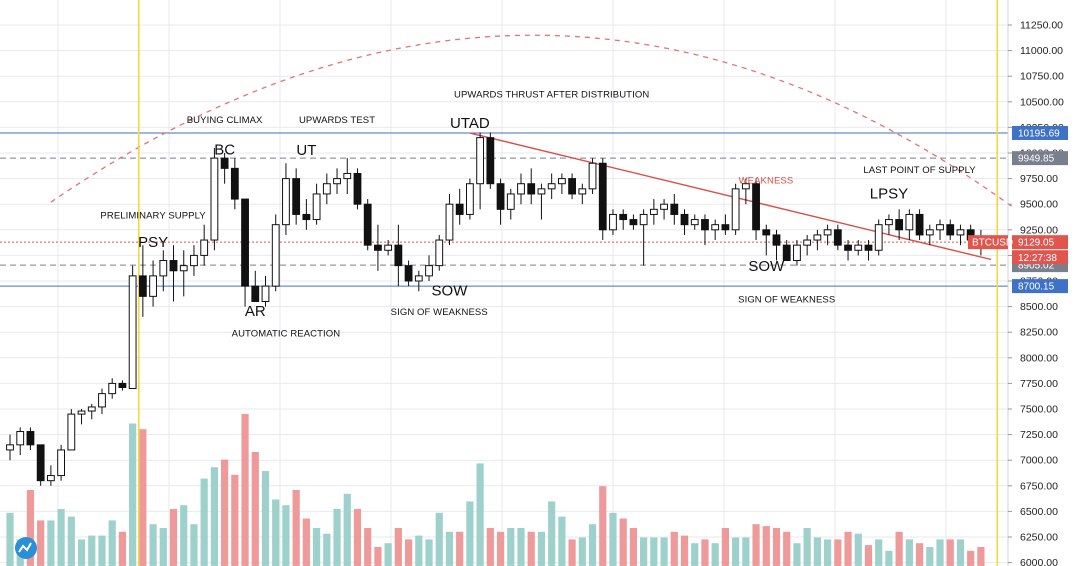 The height and width of the screenshot is (566, 1080). Describe the element at coordinates (1040, 257) in the screenshot. I see `countdown-tag` at that location.